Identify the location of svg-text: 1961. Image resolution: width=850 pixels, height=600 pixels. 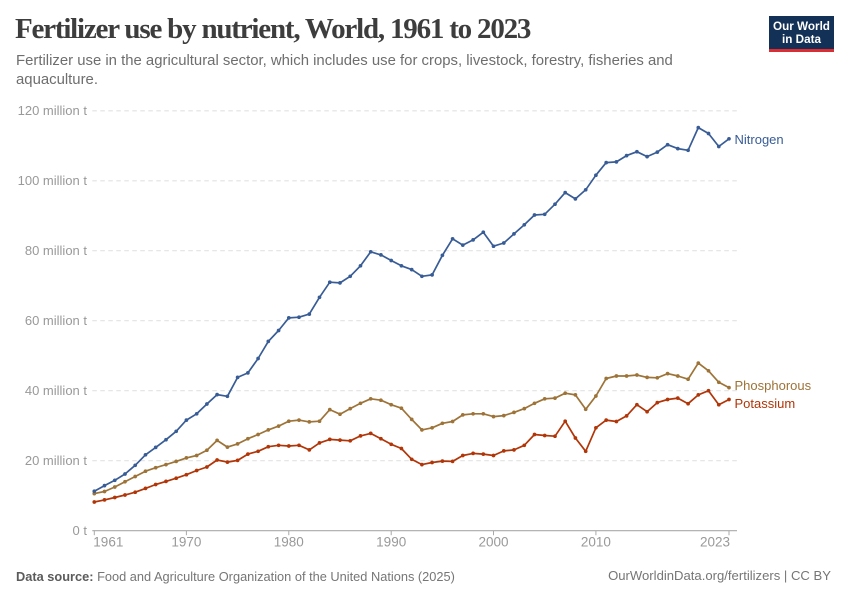
(108, 542).